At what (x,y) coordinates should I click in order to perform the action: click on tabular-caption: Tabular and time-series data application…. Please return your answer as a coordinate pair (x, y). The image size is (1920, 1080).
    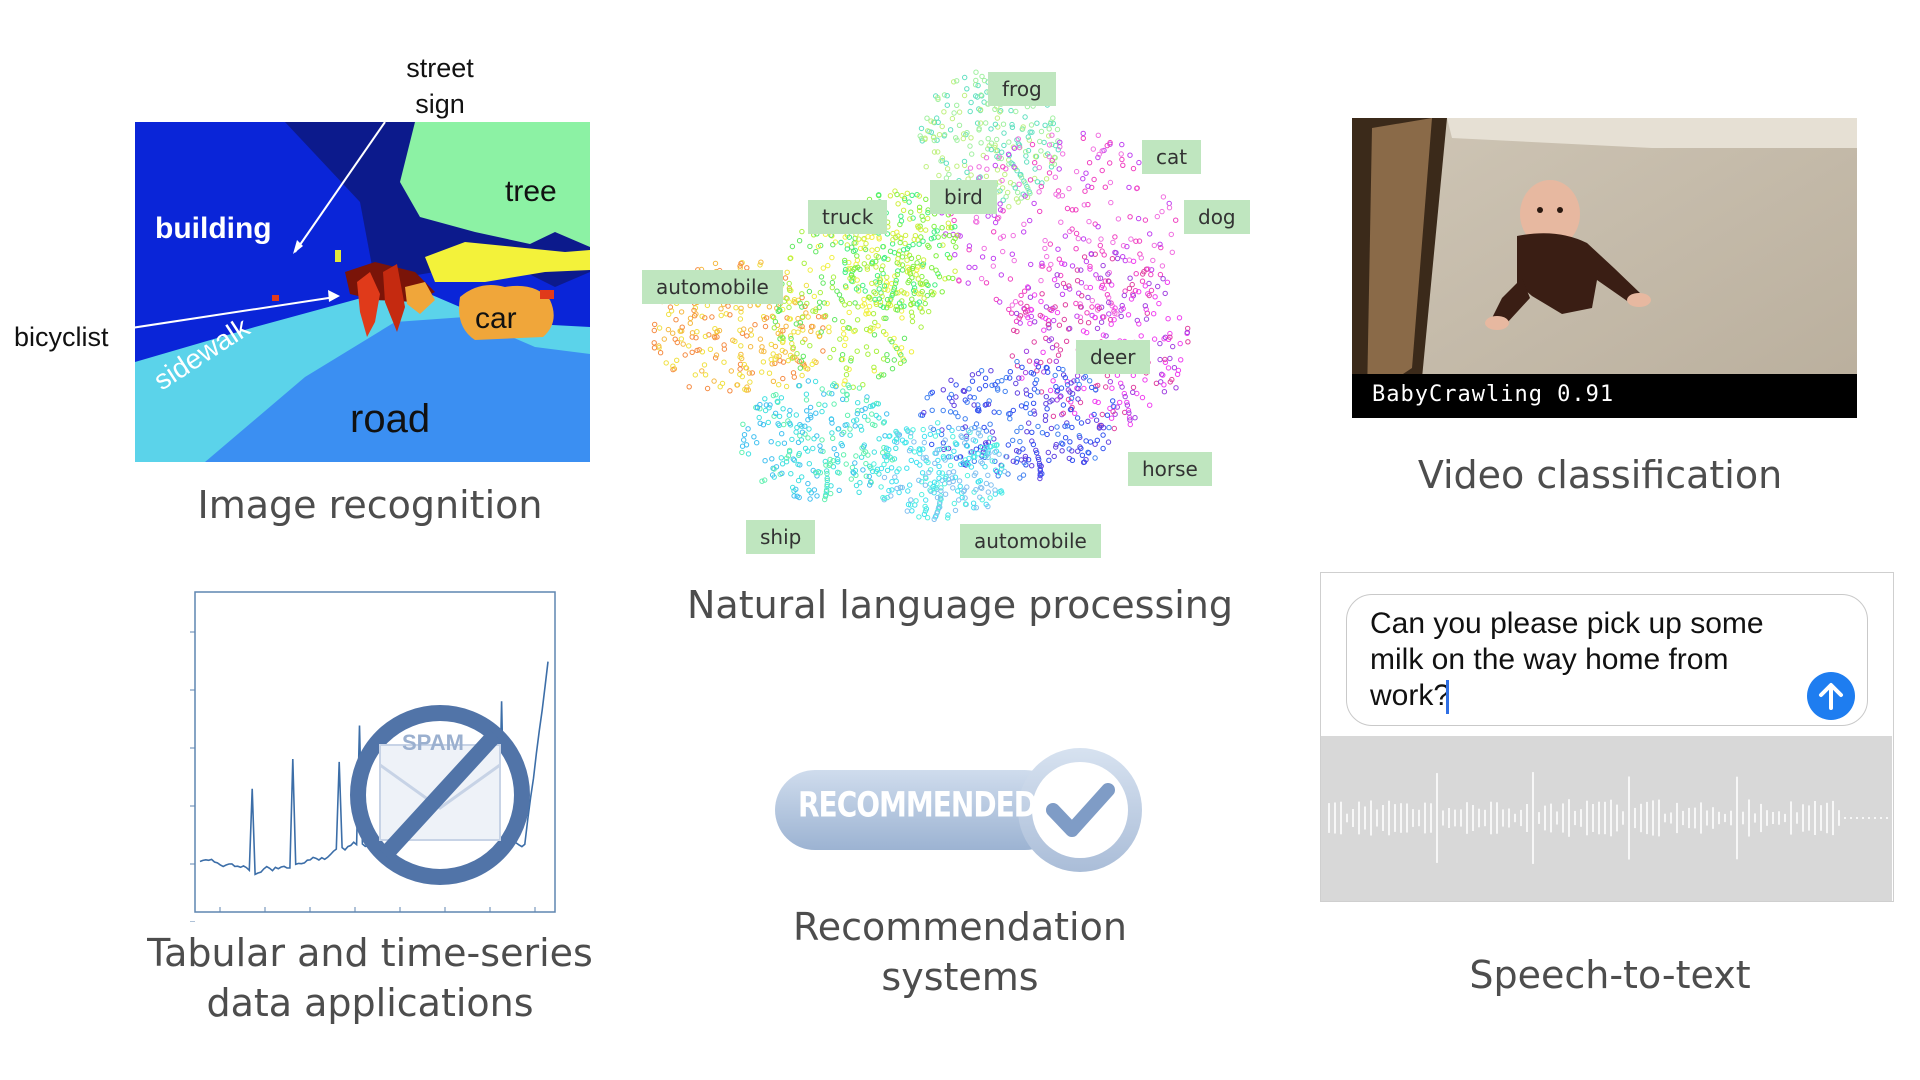
    Looking at the image, I should click on (370, 978).